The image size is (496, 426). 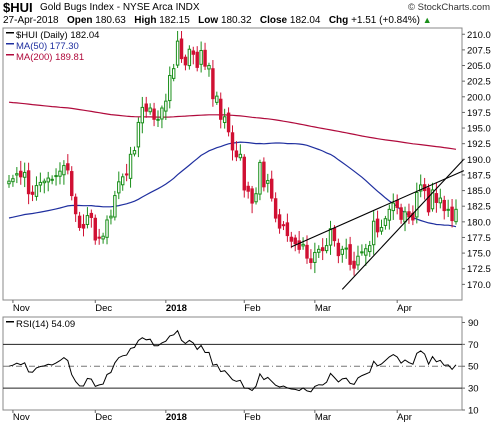 I want to click on ma200-line, so click(x=232, y=125).